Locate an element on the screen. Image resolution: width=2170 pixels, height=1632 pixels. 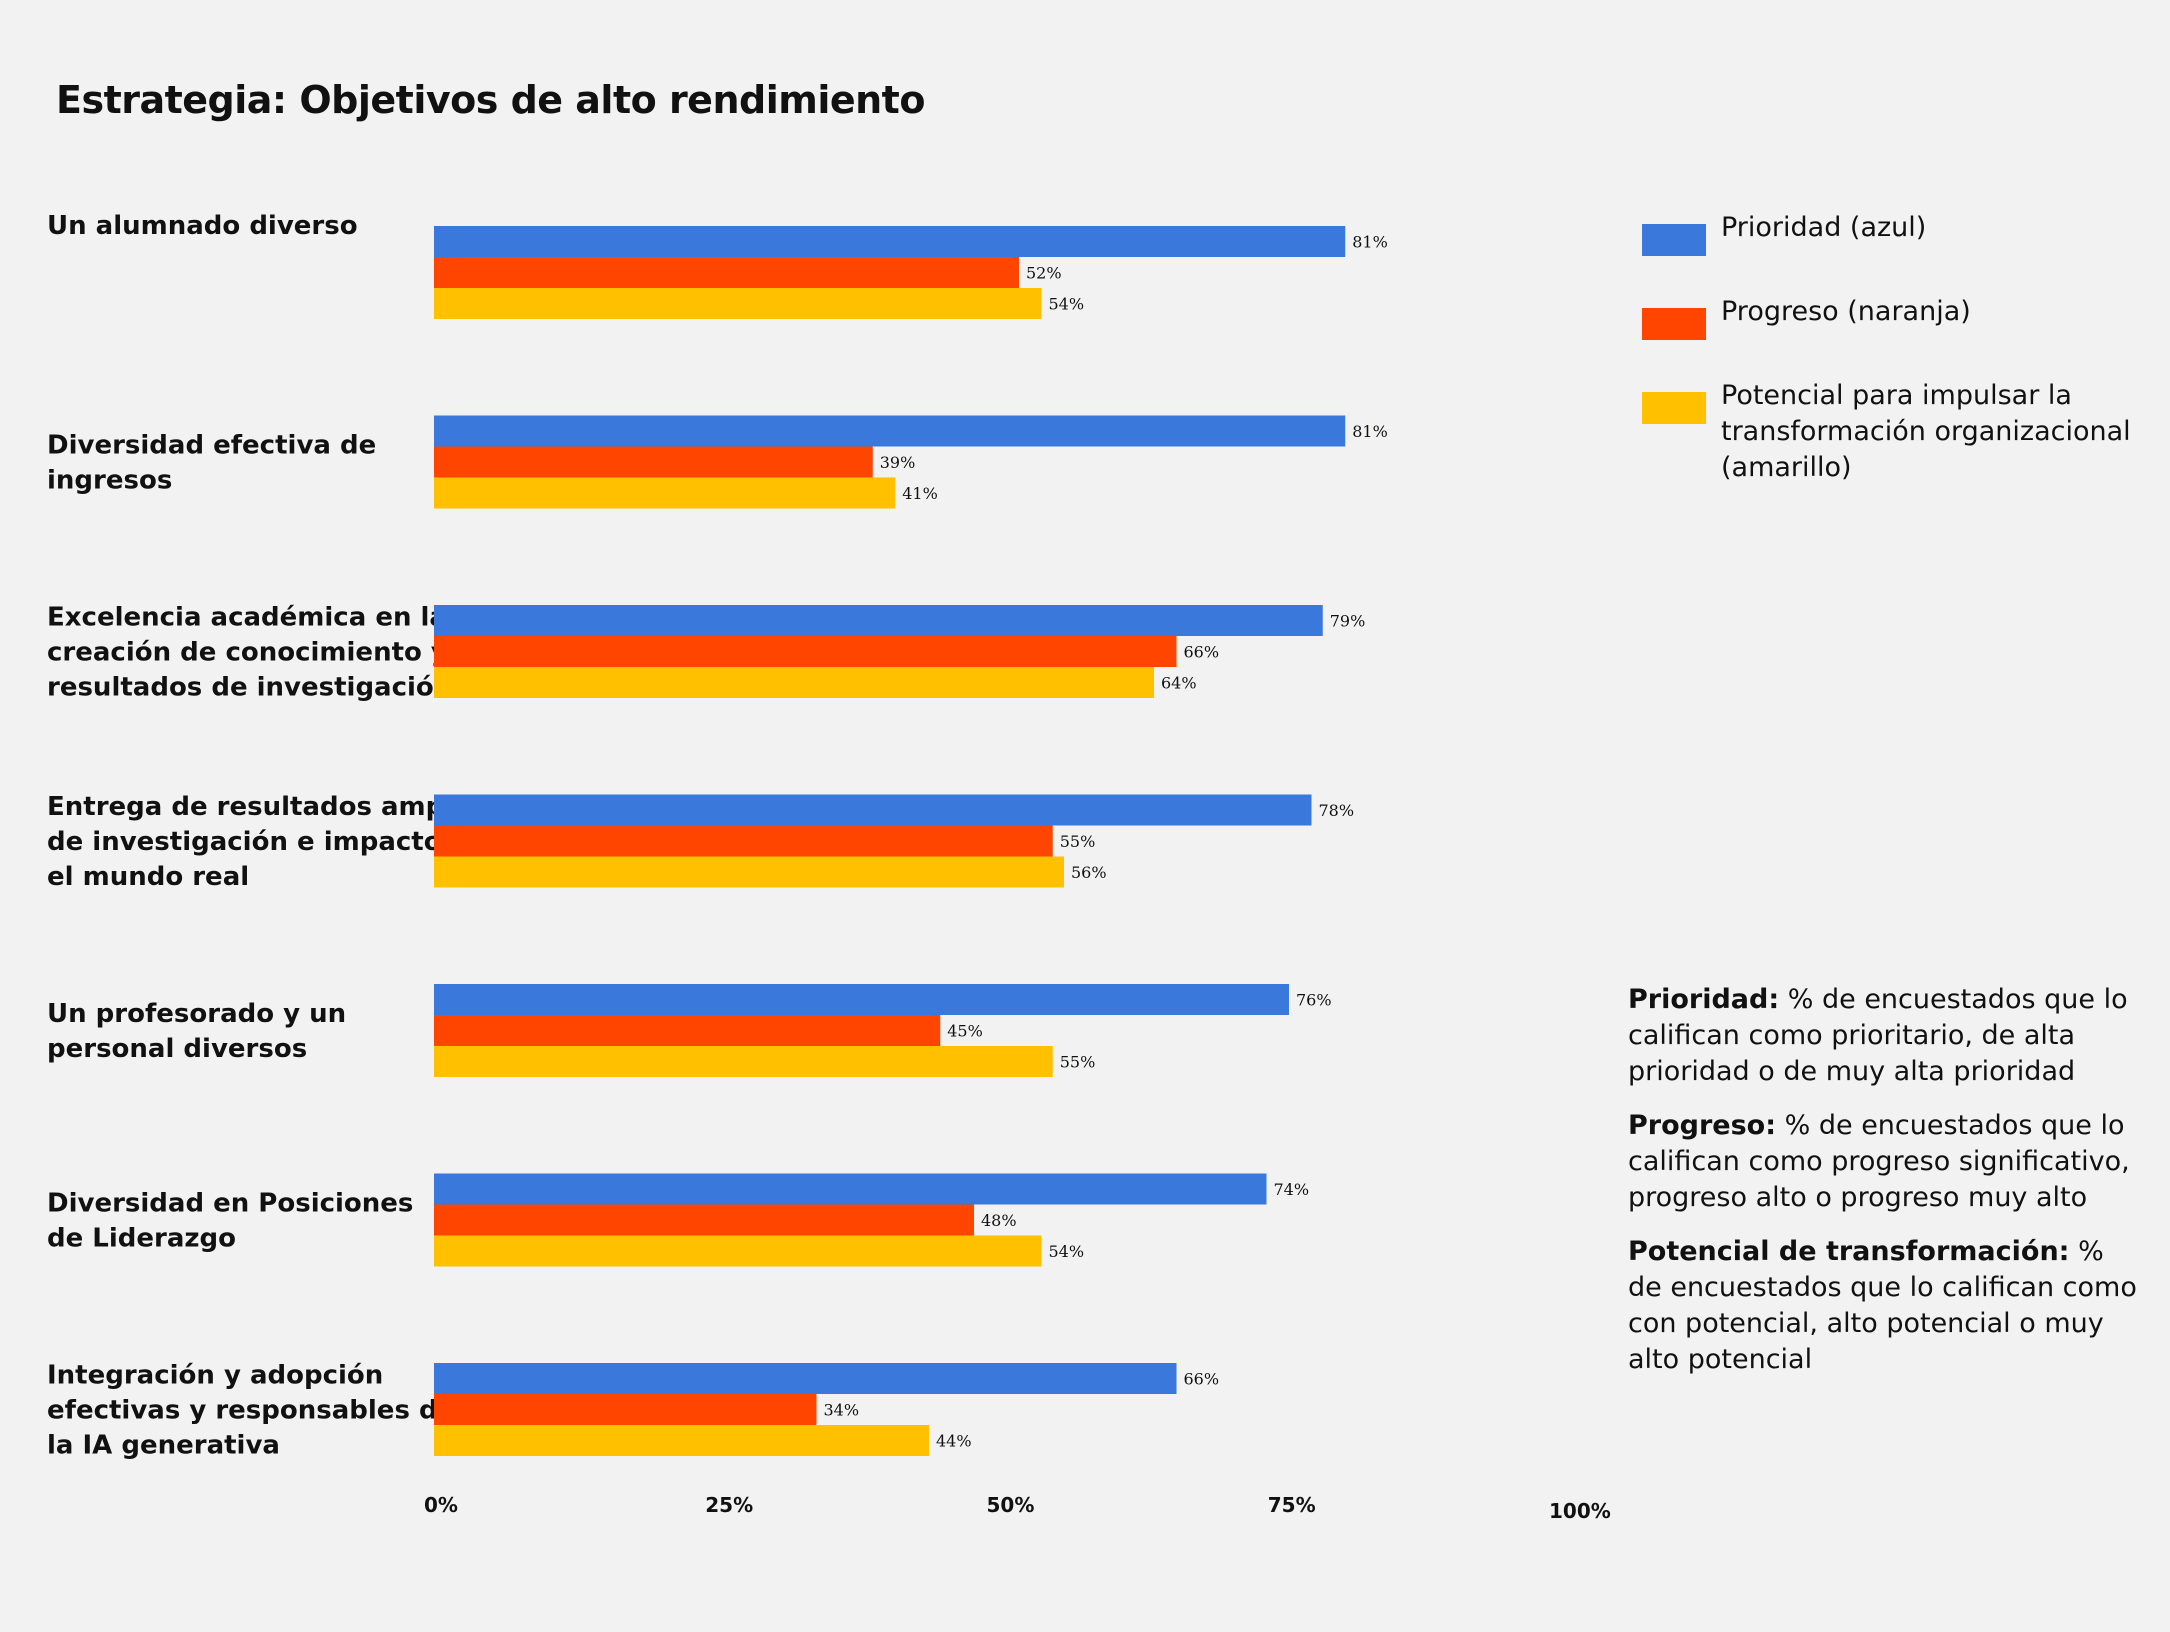
legend-swatch-progreso is located at coordinates (1674, 324).